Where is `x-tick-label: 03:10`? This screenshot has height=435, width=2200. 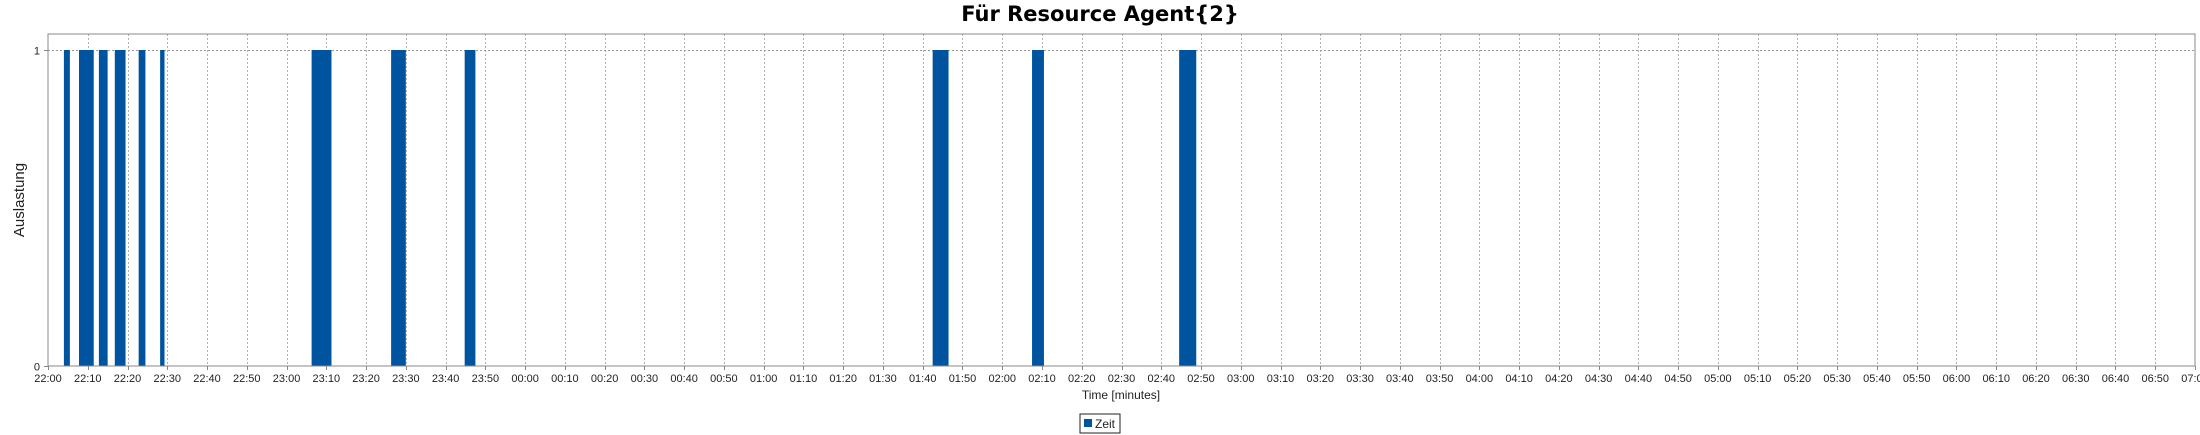
x-tick-label: 03:10 is located at coordinates (1281, 379).